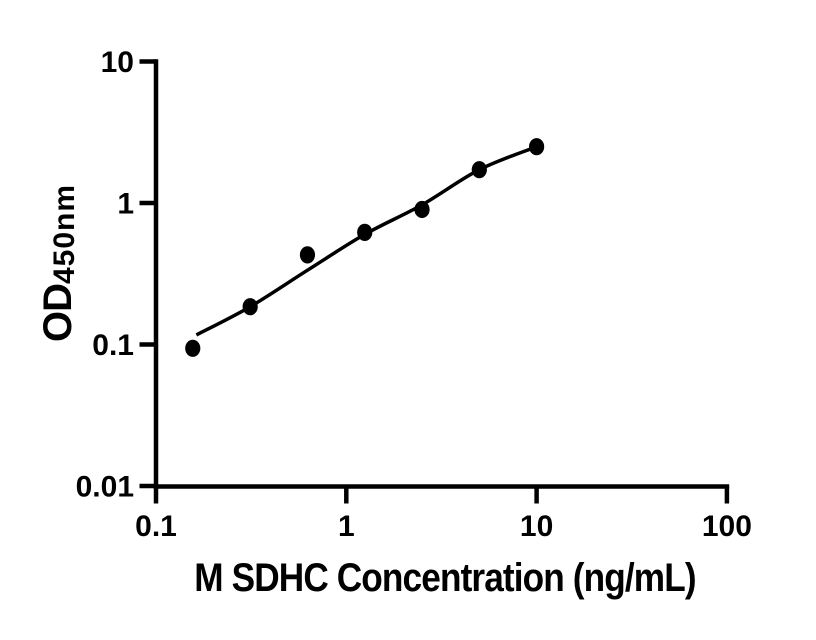 Image resolution: width=816 pixels, height=640 pixels. Describe the element at coordinates (346, 526) in the screenshot. I see `x-tick-label: 1` at that location.